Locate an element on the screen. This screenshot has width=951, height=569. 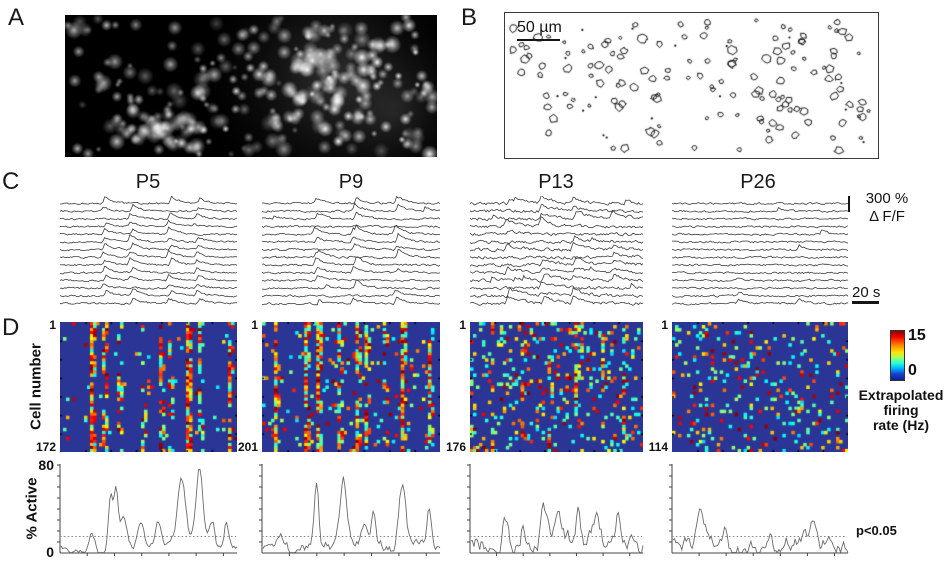
raster-heatmap-p9 is located at coordinates (351, 387).